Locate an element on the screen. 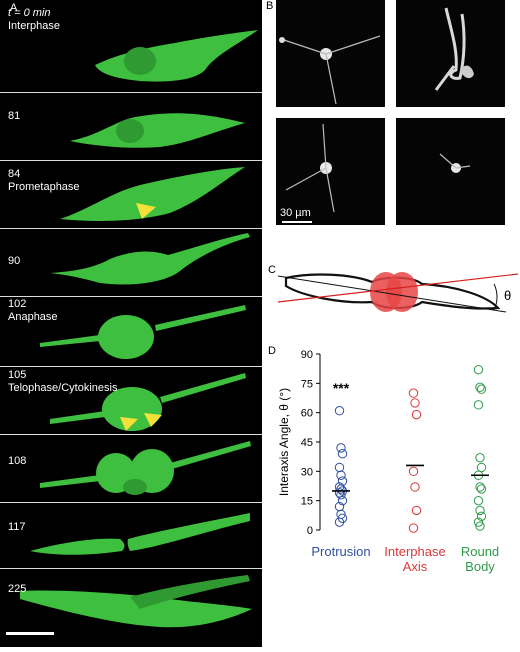  y-tick-label: 60 is located at coordinates (307, 414).